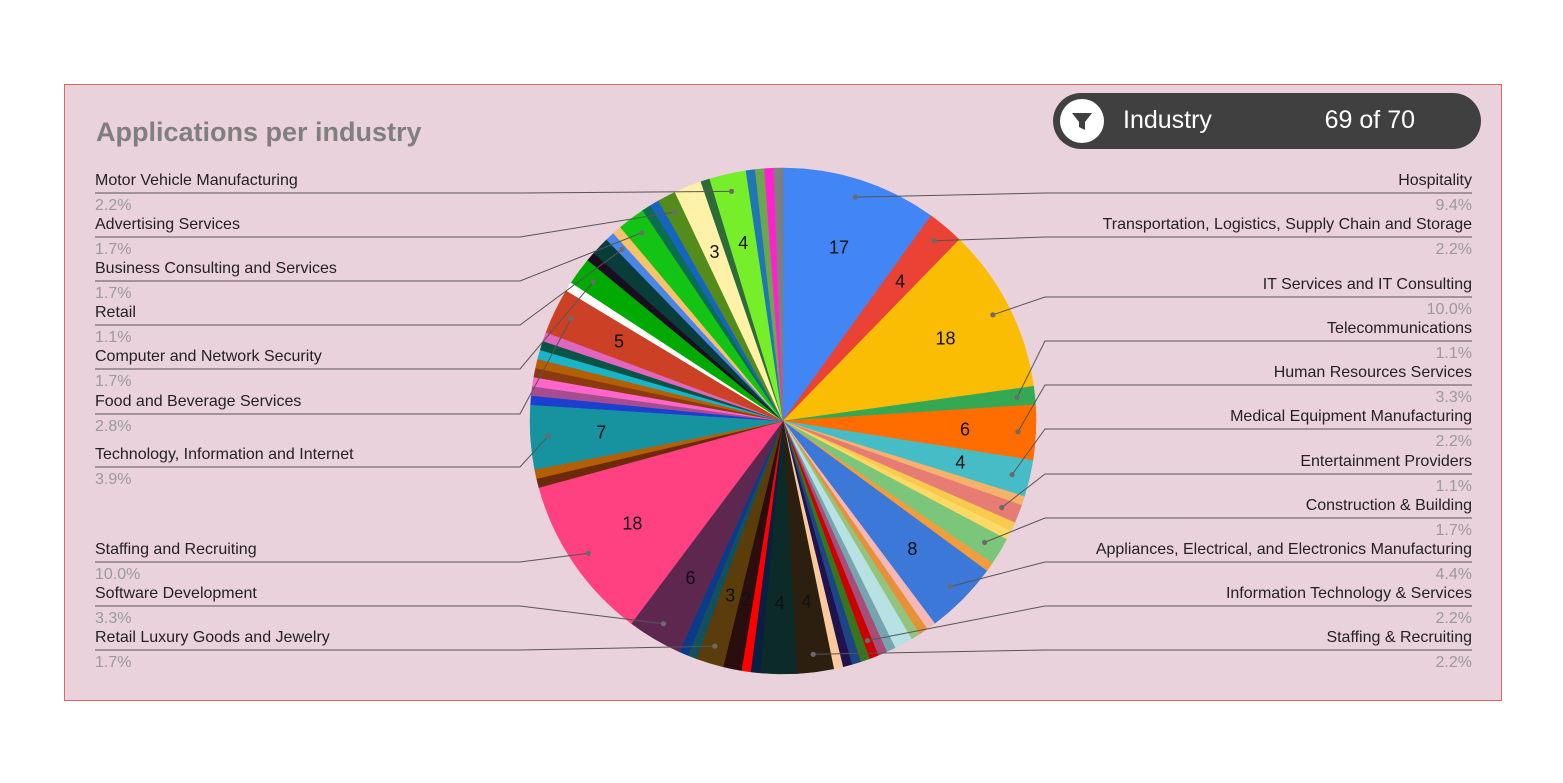 Image resolution: width=1563 pixels, height=783 pixels. What do you see at coordinates (1349, 593) in the screenshot?
I see `legend-label-information-technology-services: Information Technology & Services` at bounding box center [1349, 593].